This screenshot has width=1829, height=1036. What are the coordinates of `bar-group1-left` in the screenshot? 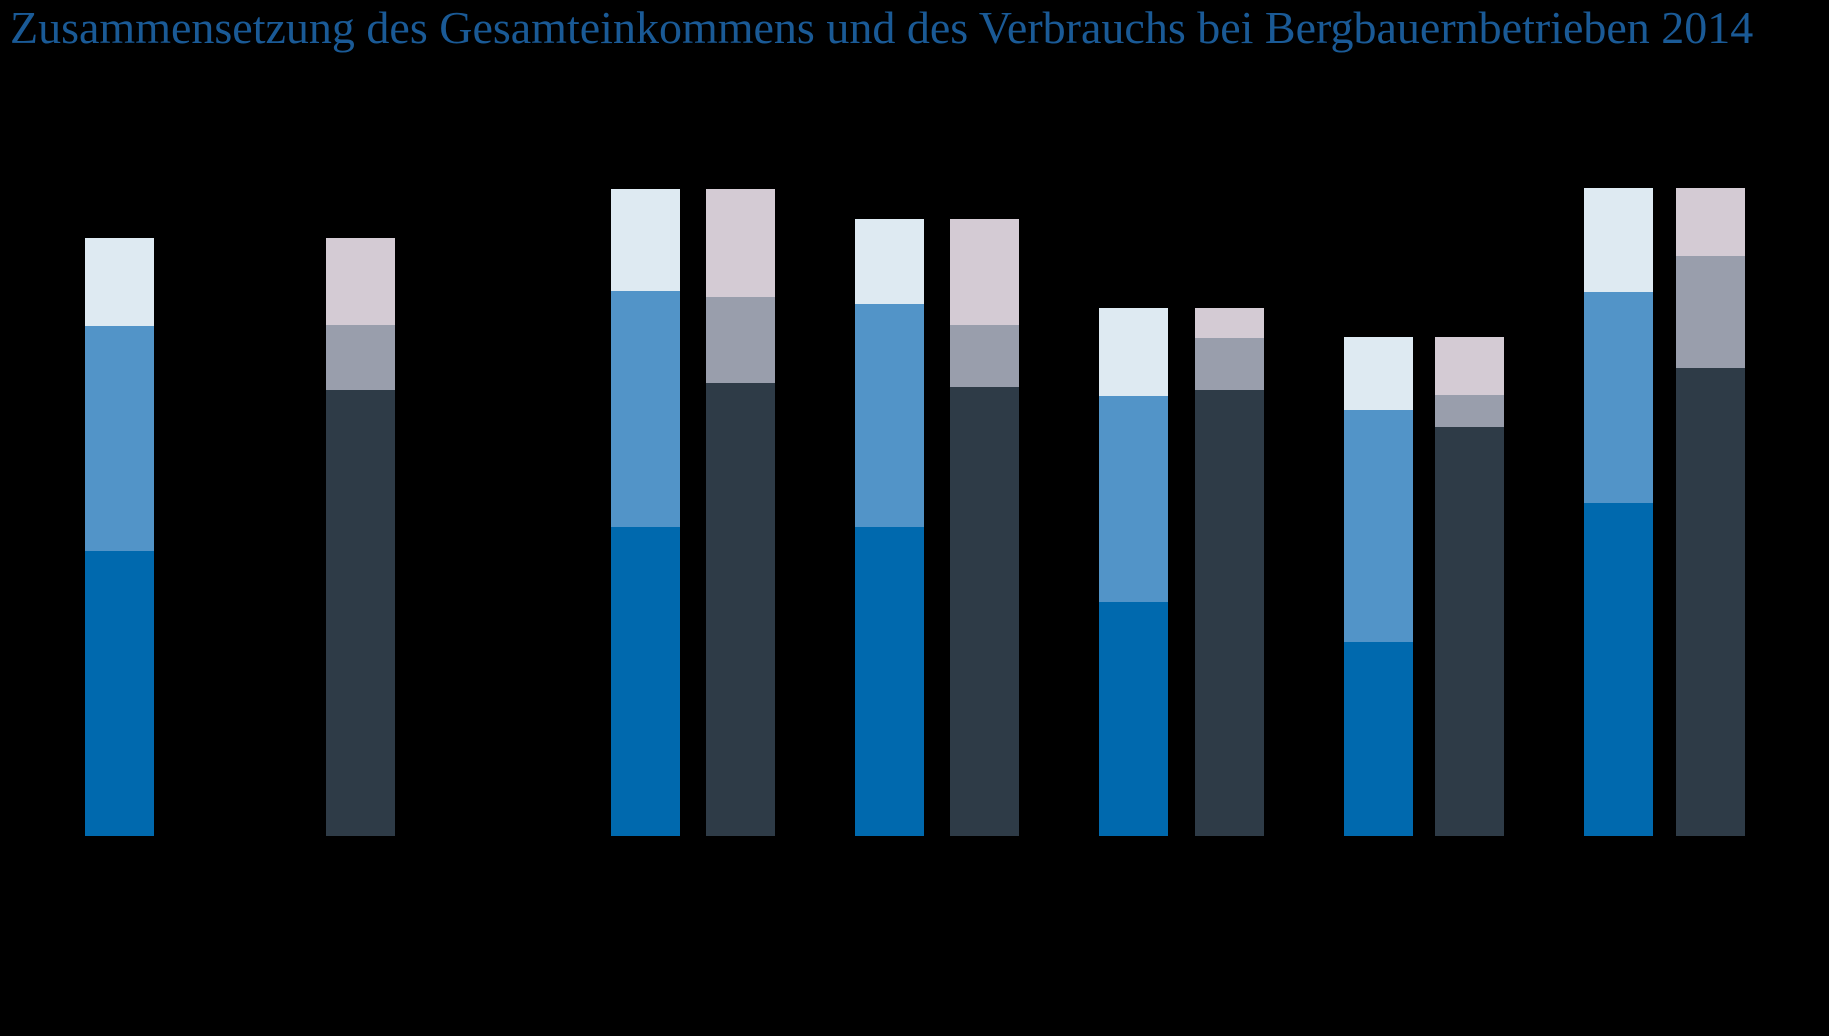 It's located at (119, 537).